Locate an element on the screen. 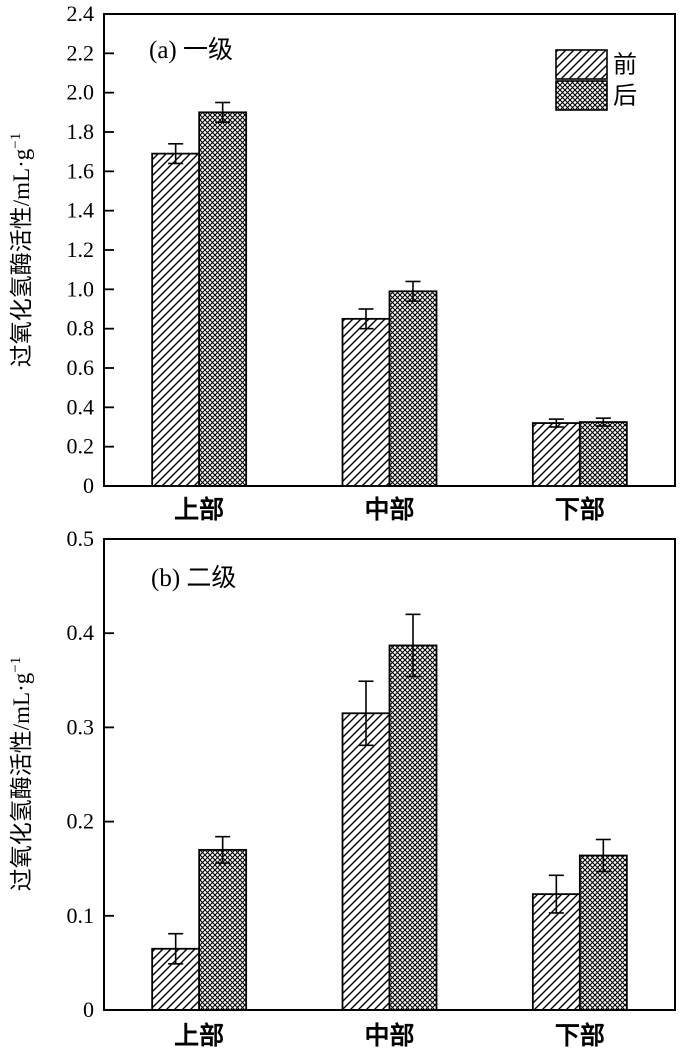 The width and height of the screenshot is (700, 1054). y-tick-label: 0.3 is located at coordinates (81, 726).